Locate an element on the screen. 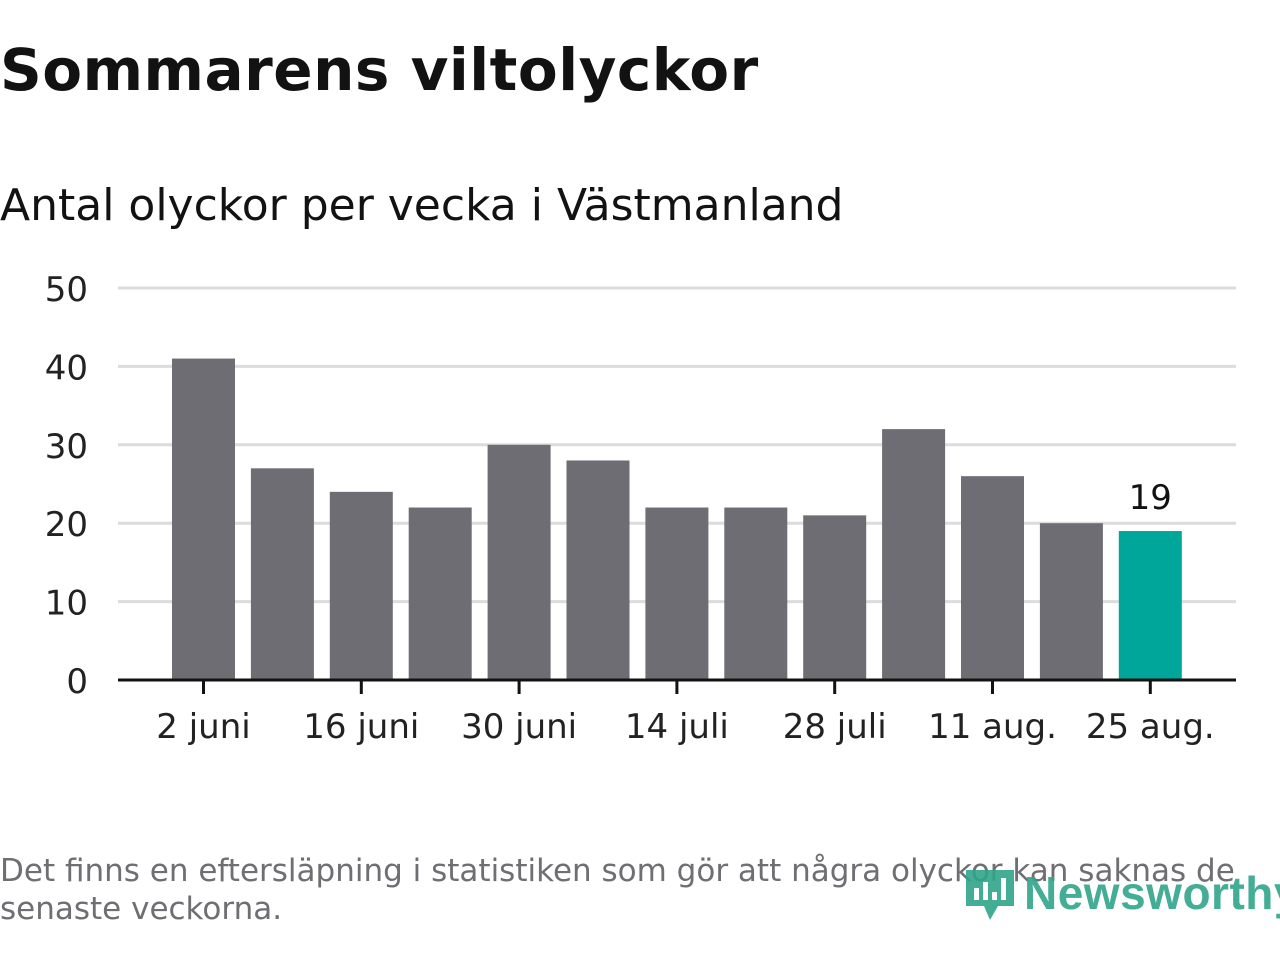  newsworthy-logo-icon is located at coordinates (990, 895).